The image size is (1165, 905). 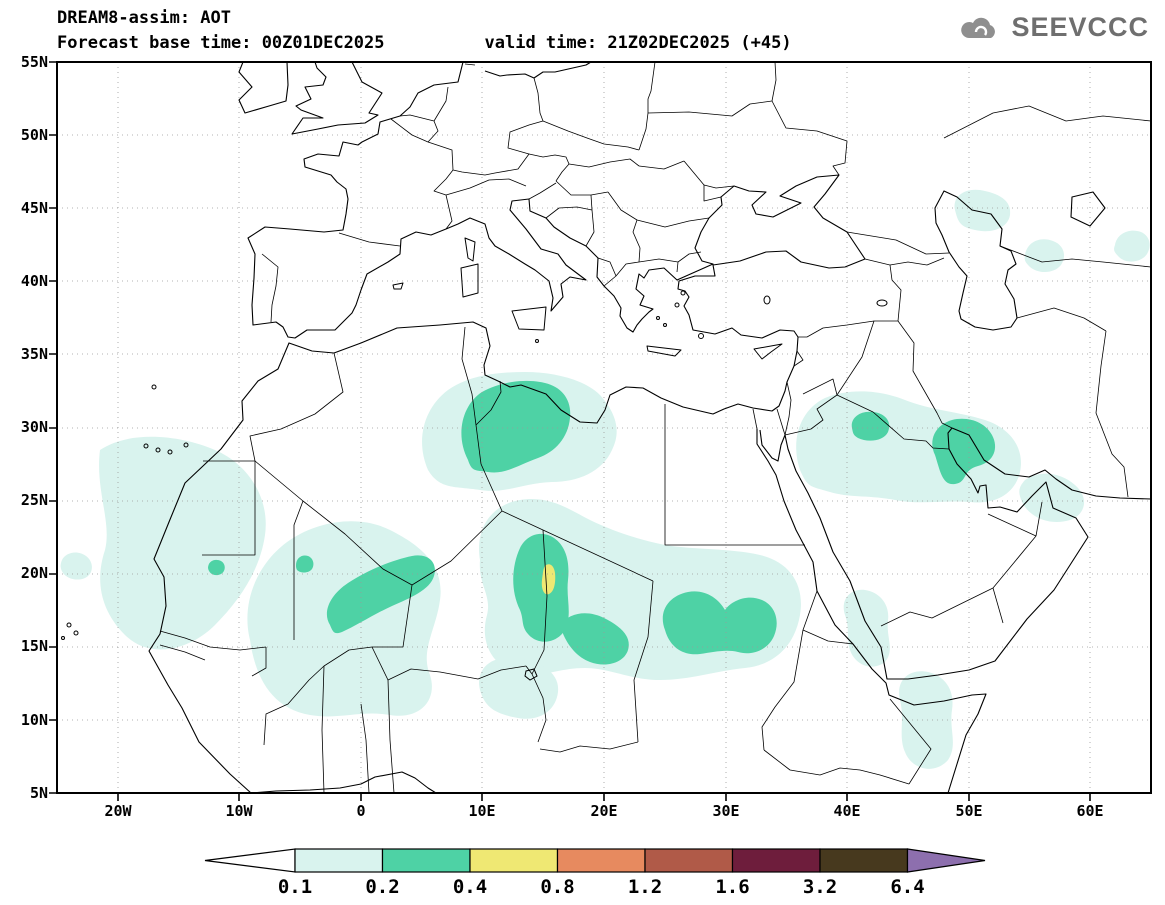 What do you see at coordinates (34, 208) in the screenshot?
I see `y-tick-label: 45N` at bounding box center [34, 208].